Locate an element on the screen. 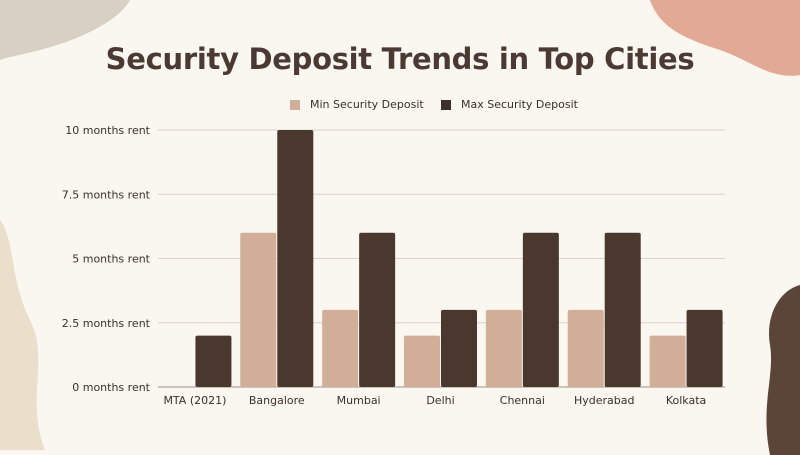 This screenshot has height=455, width=800. legend-swatch-min is located at coordinates (295, 104).